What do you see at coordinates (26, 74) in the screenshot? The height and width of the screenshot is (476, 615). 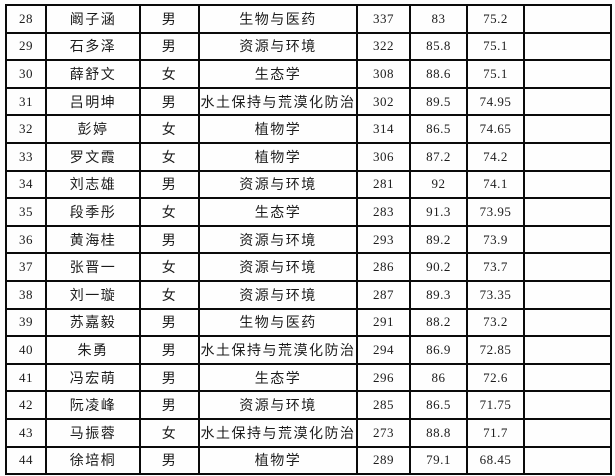 I see `cell-rank: 30` at bounding box center [26, 74].